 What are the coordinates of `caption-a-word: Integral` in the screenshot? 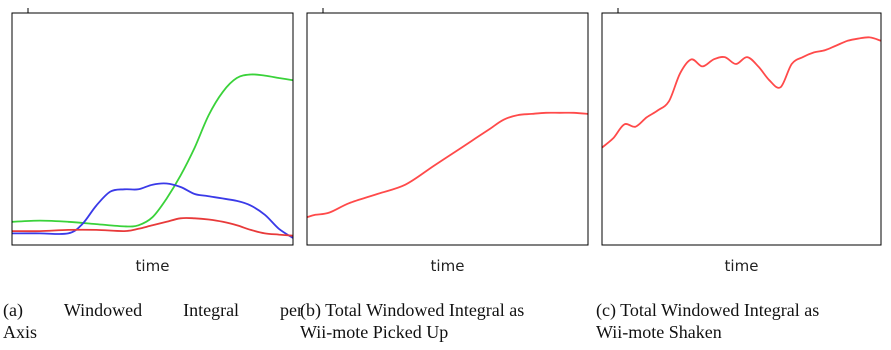 It's located at (211, 310).